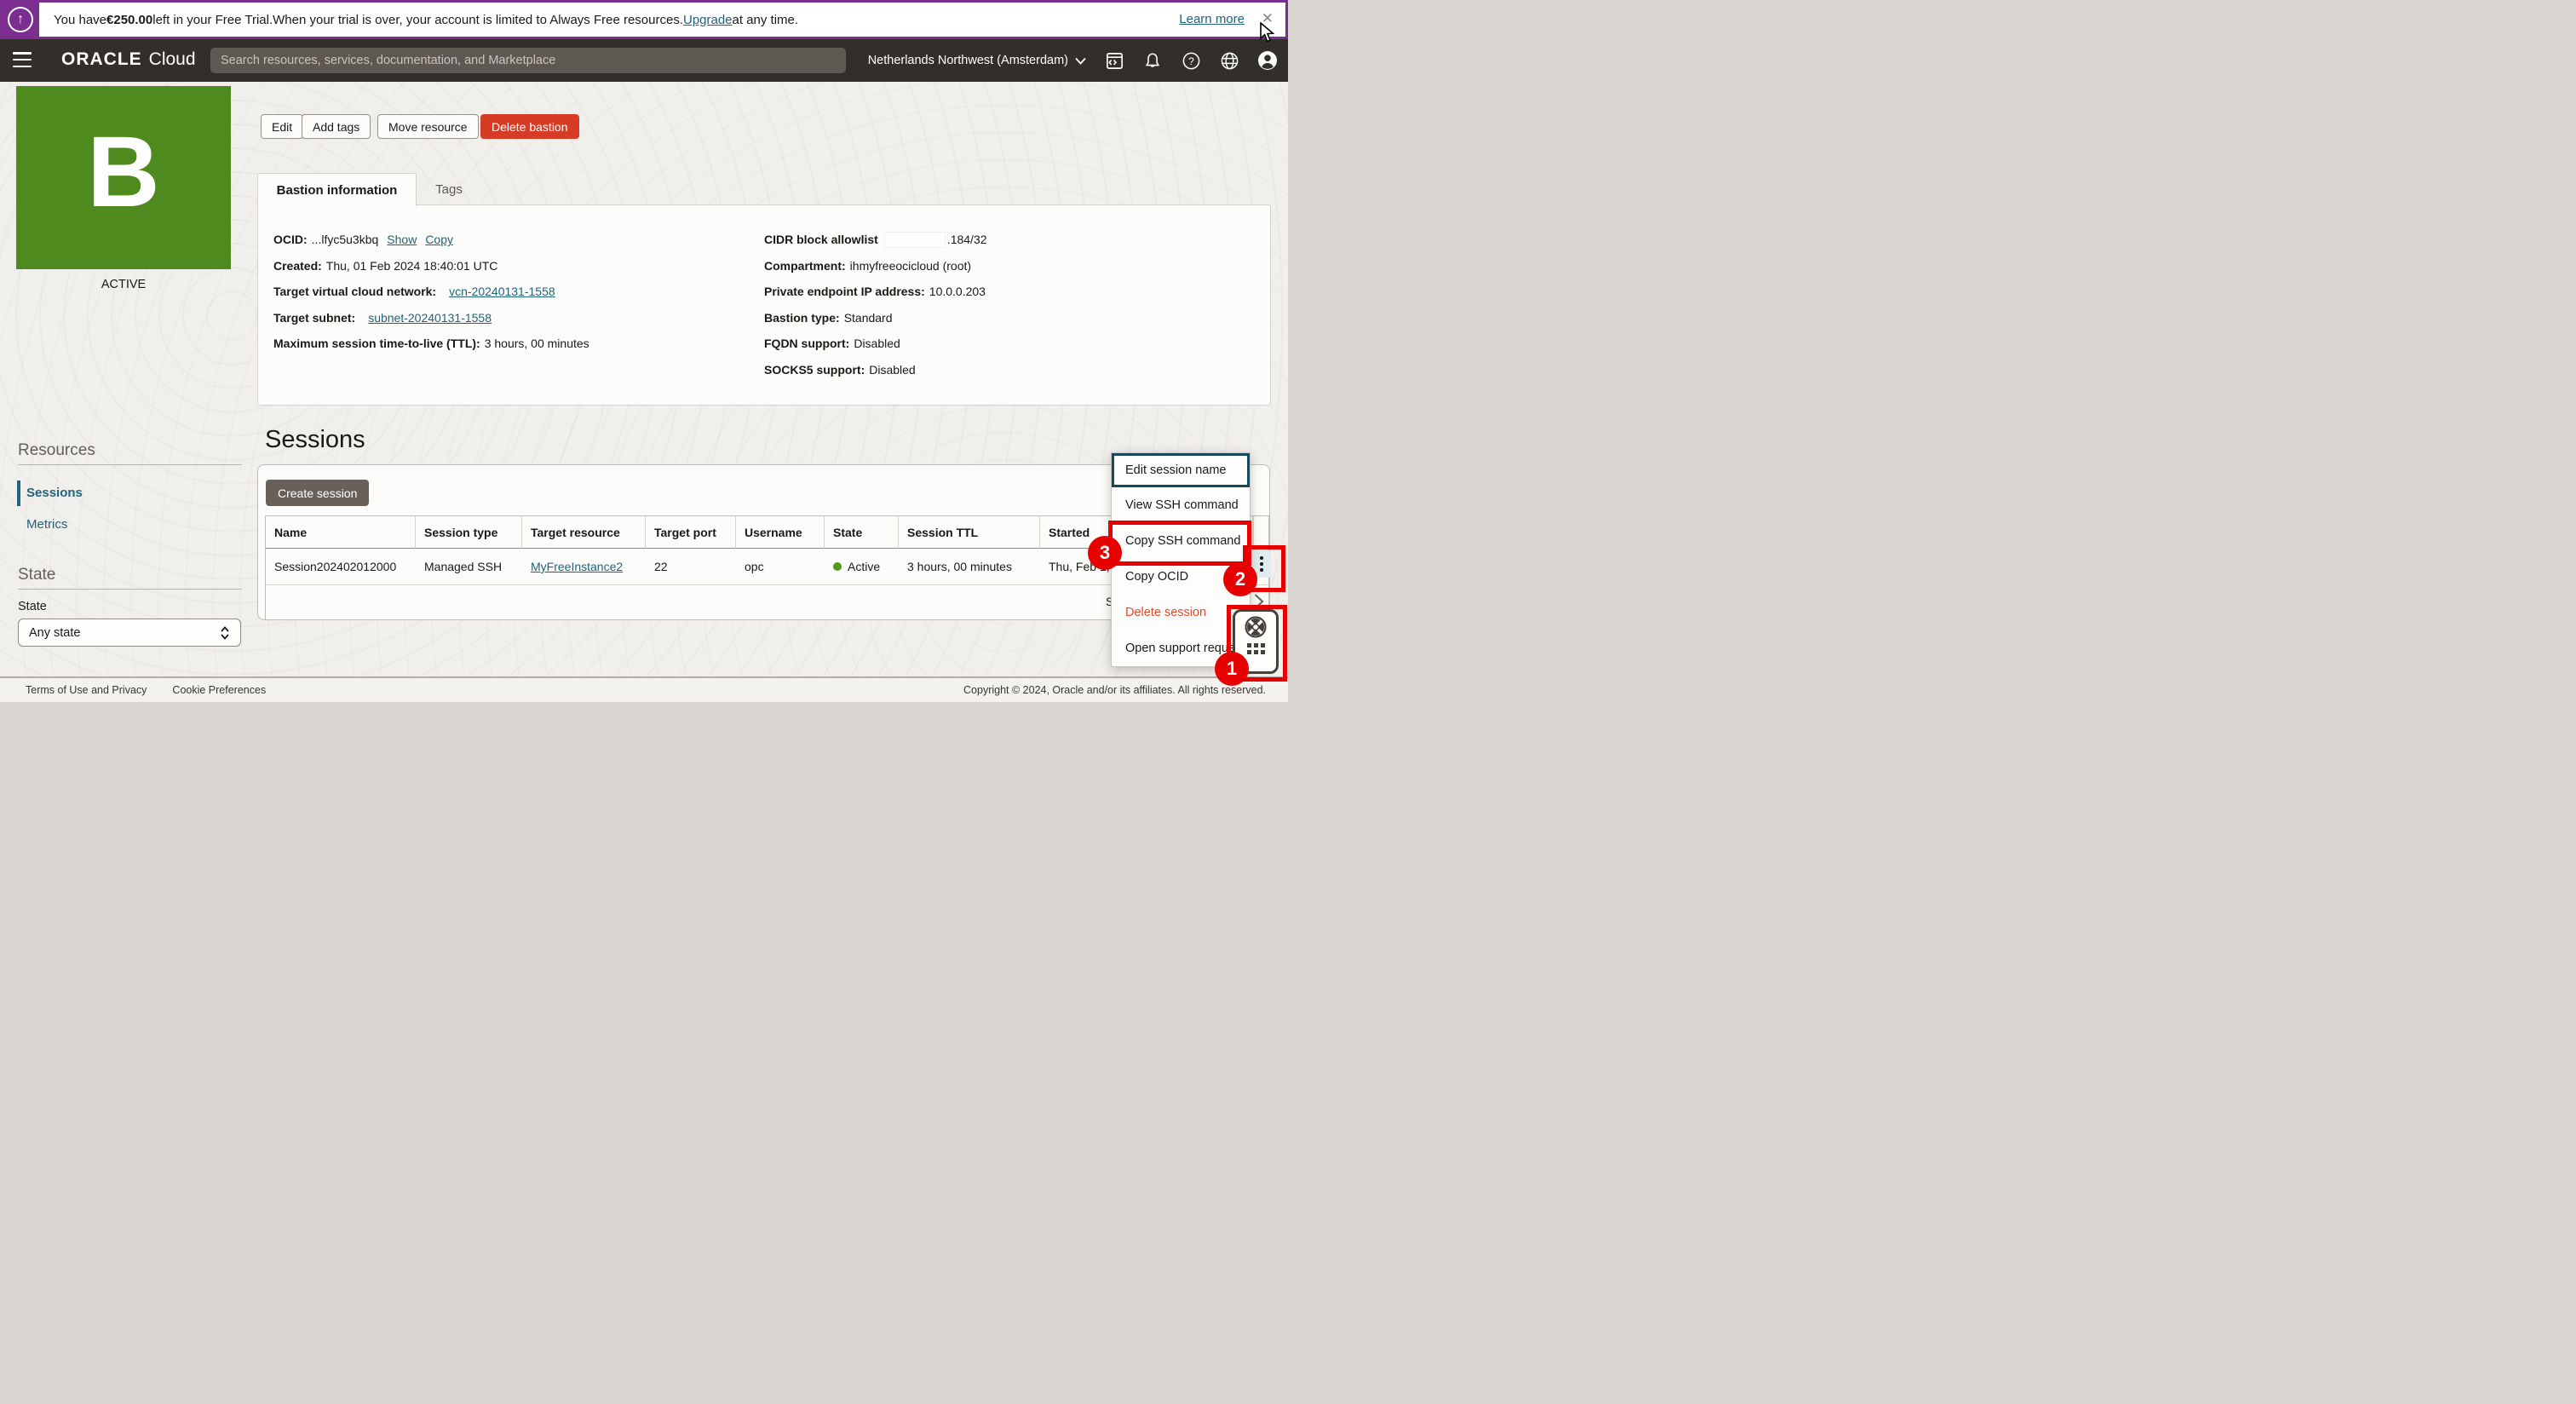 The width and height of the screenshot is (2576, 1404). Describe the element at coordinates (315, 439) in the screenshot. I see `sessions-heading: Sessions` at that location.